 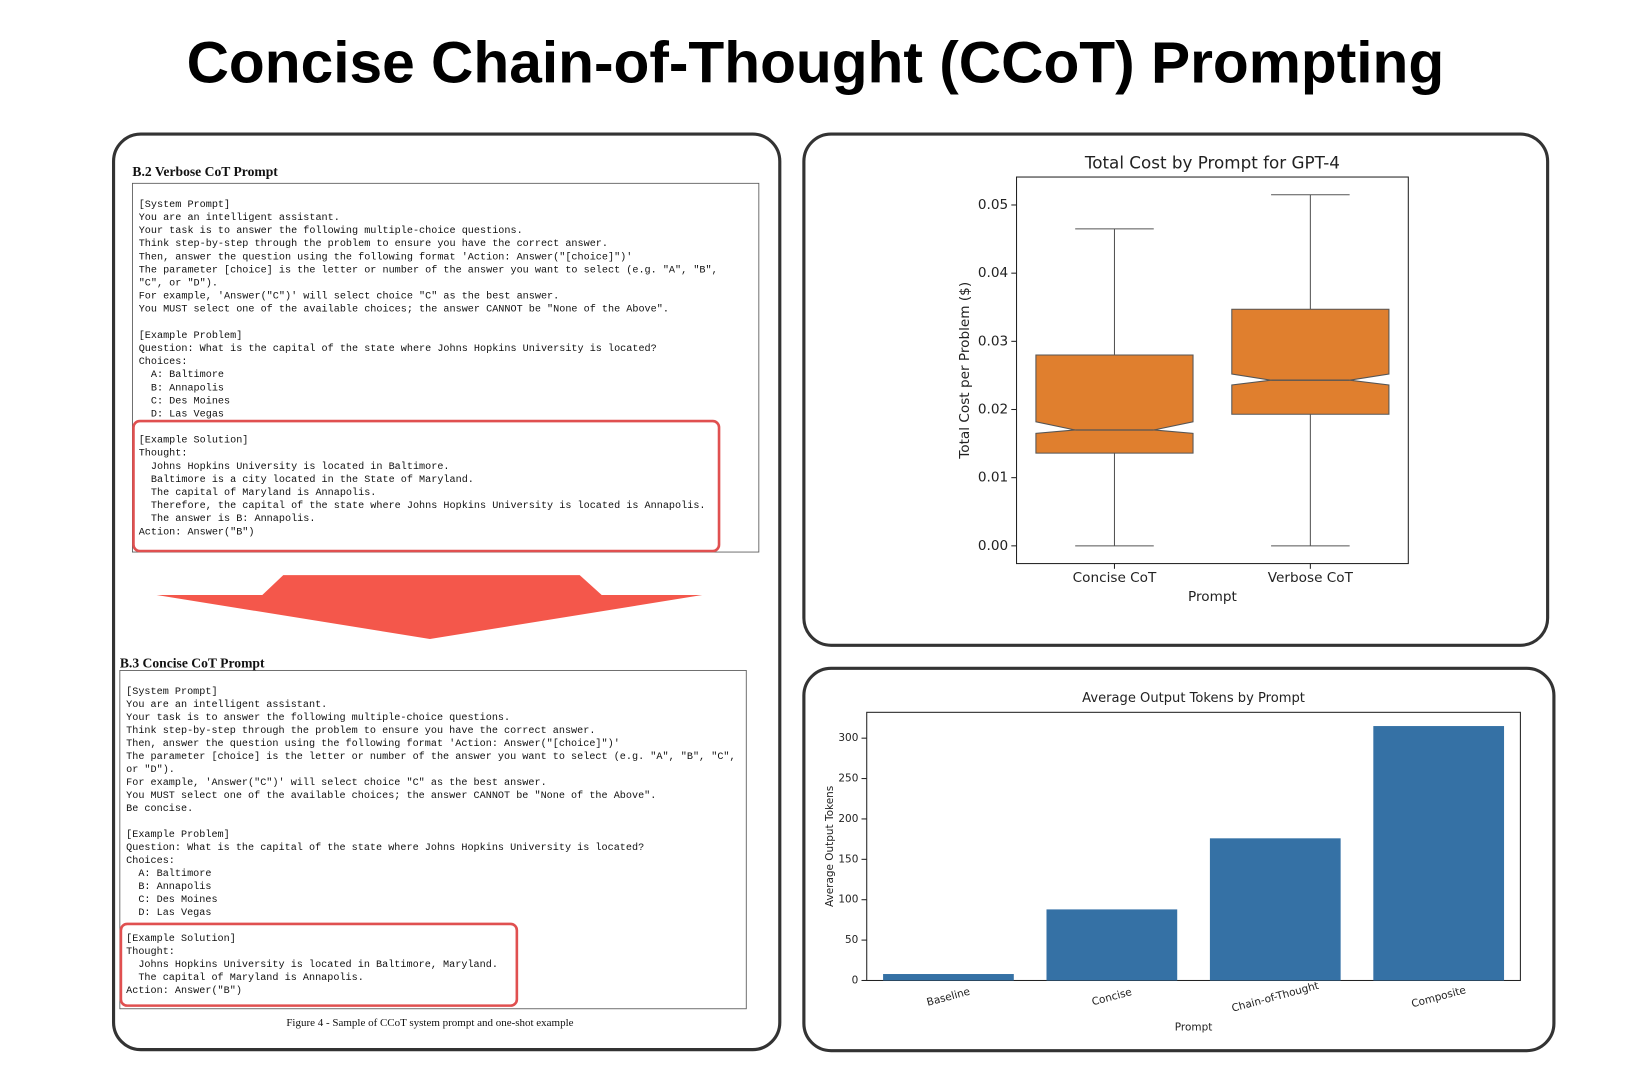 I want to click on prompt-line: Be concise., so click(x=159, y=809).